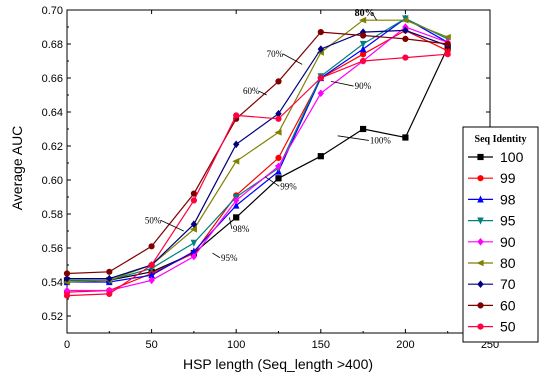  Describe the element at coordinates (275, 54) in the screenshot. I see `annotation-label: 70%` at that location.